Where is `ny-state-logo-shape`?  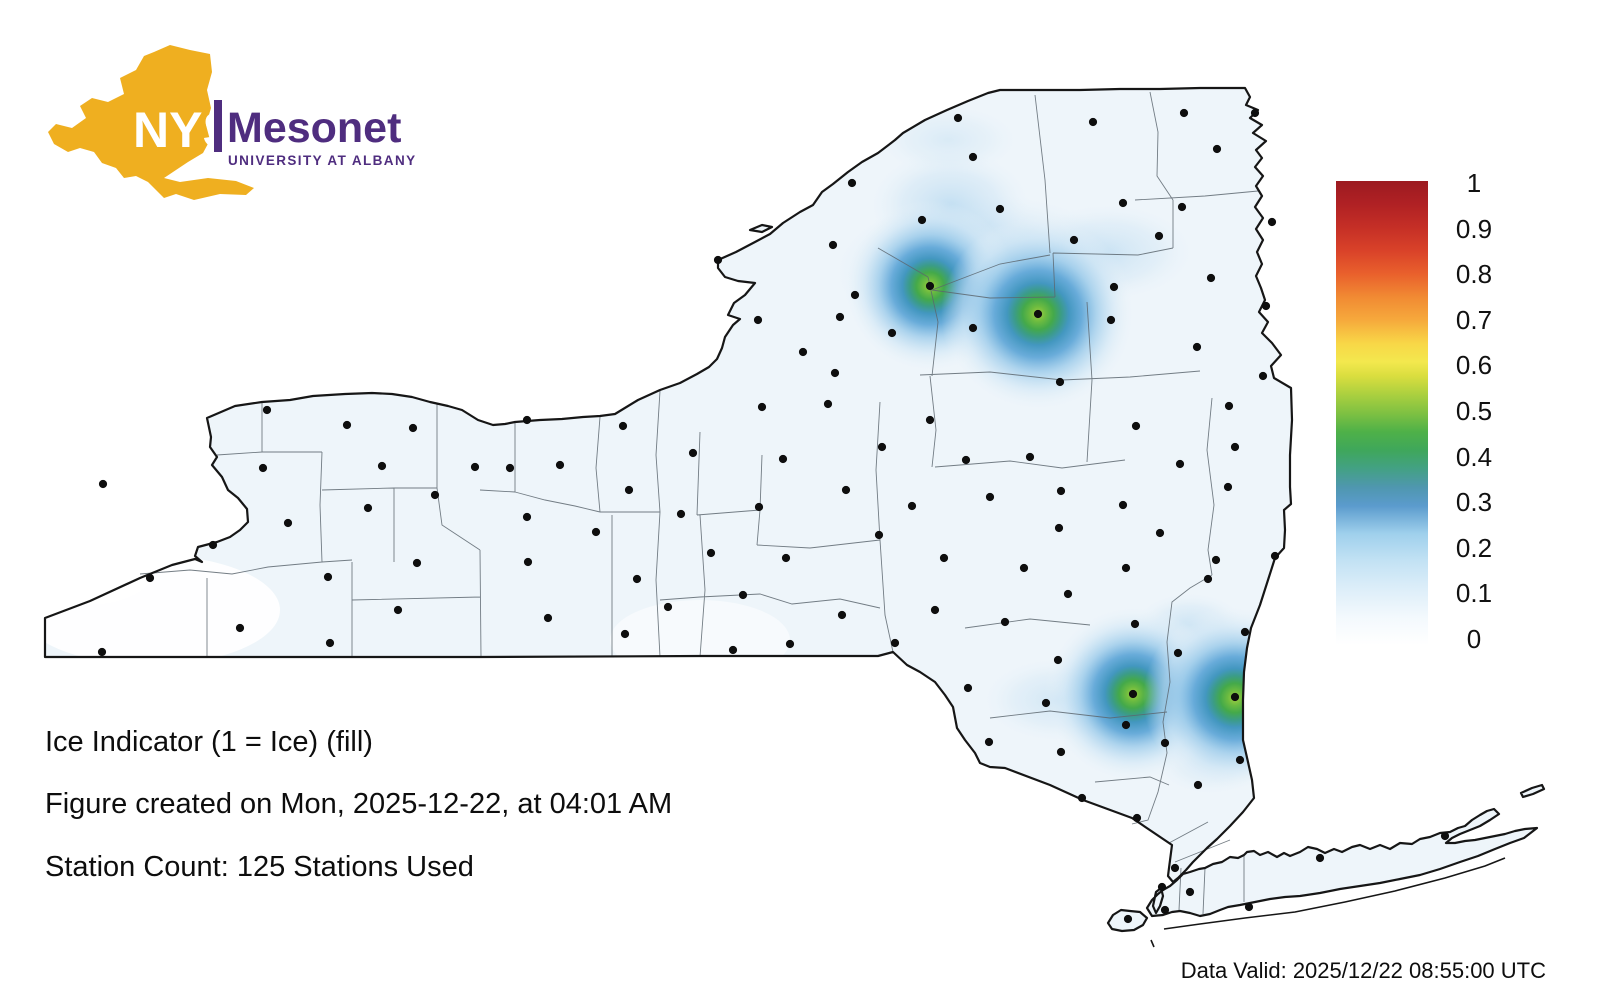
ny-state-logo-shape is located at coordinates (151, 122).